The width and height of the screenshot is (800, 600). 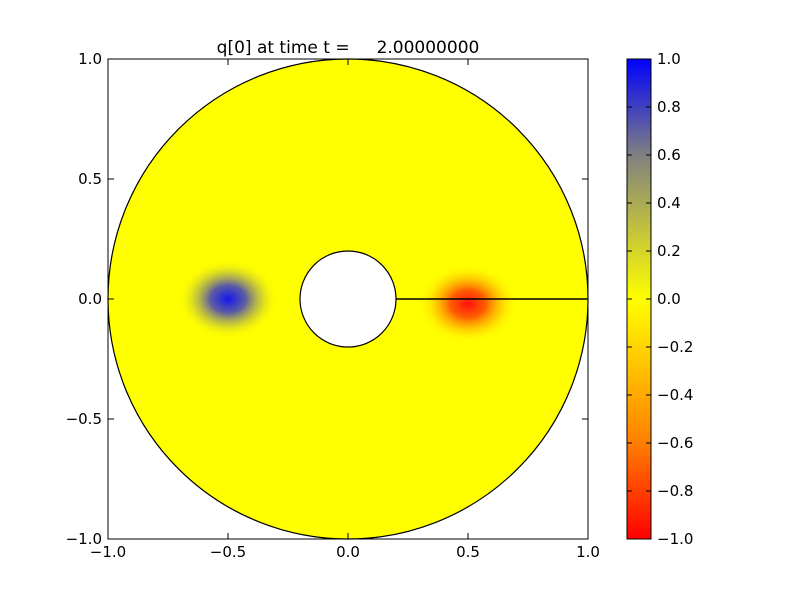 What do you see at coordinates (84, 419) in the screenshot?
I see `y-tick-label: −0.5` at bounding box center [84, 419].